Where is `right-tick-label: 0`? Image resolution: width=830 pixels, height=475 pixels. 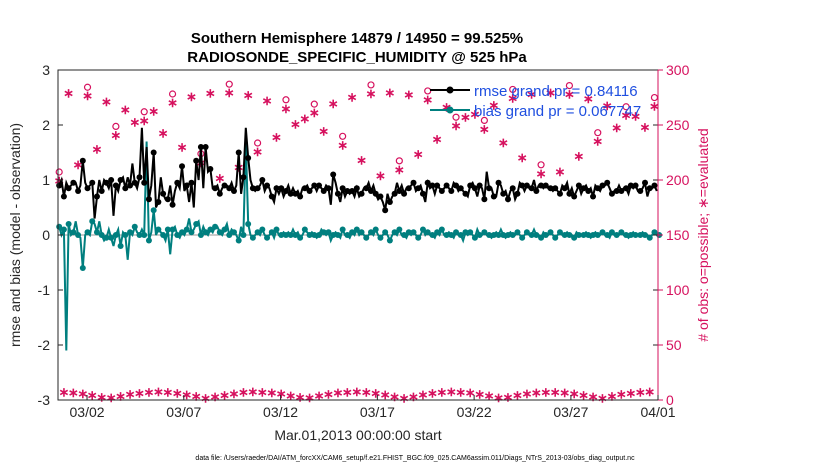 right-tick-label: 0 is located at coordinates (670, 400).